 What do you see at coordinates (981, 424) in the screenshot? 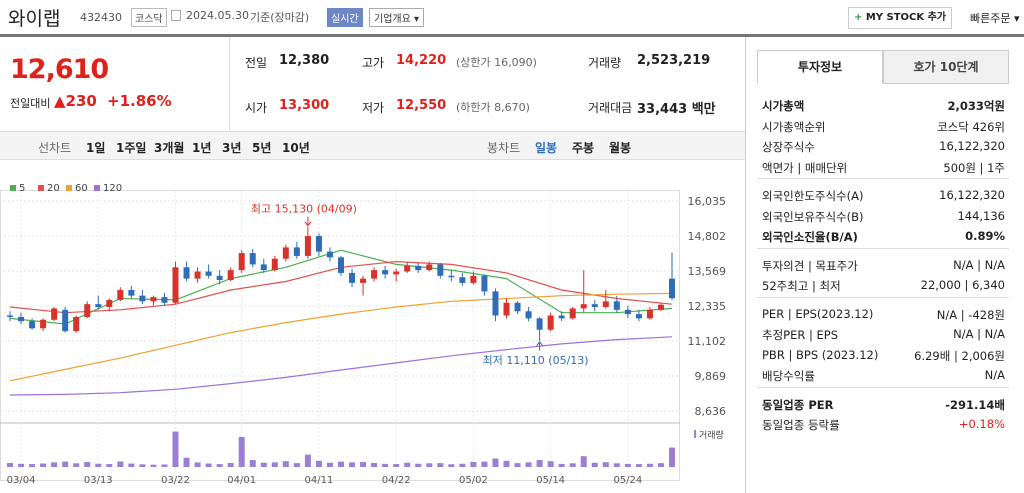
I see `info-value: +0.18%` at bounding box center [981, 424].